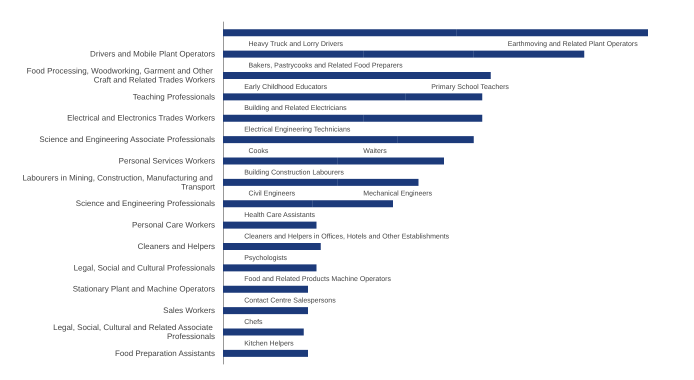  What do you see at coordinates (134, 331) in the screenshot?
I see `y-tick-label: Legal, Social, Cultural and Related Associate Professionals` at bounding box center [134, 331].